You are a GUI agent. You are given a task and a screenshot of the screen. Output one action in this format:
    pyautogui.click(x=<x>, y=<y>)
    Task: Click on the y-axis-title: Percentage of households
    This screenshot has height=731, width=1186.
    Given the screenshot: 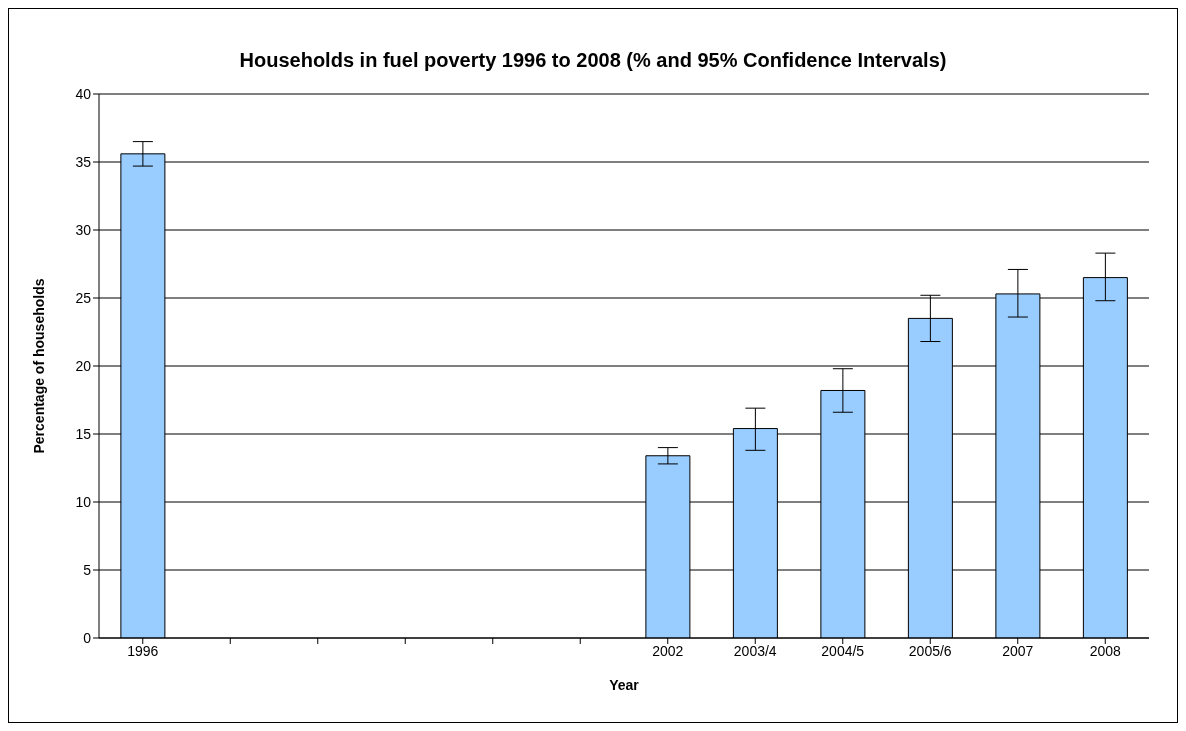 What is the action you would take?
    pyautogui.click(x=38, y=366)
    